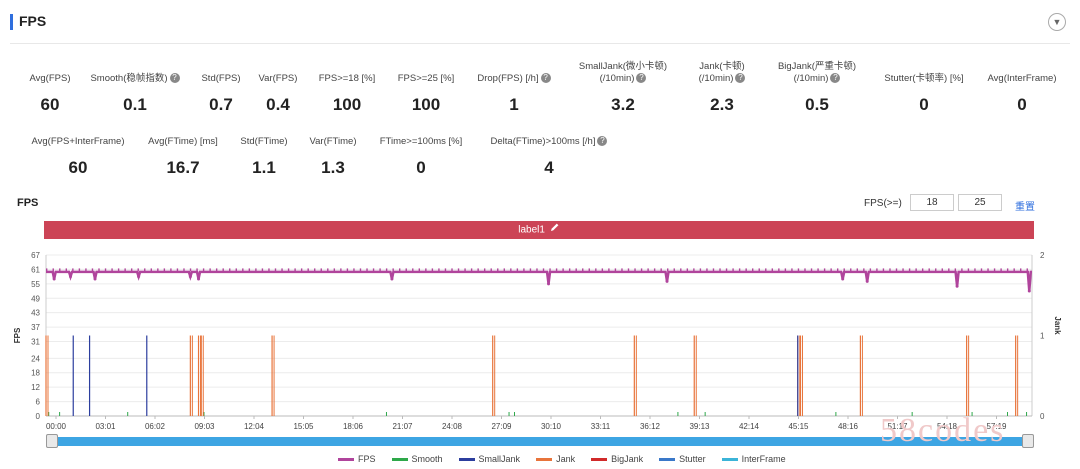  What do you see at coordinates (421, 142) in the screenshot?
I see `metric-label: FTime>=100ms [%]` at bounding box center [421, 142].